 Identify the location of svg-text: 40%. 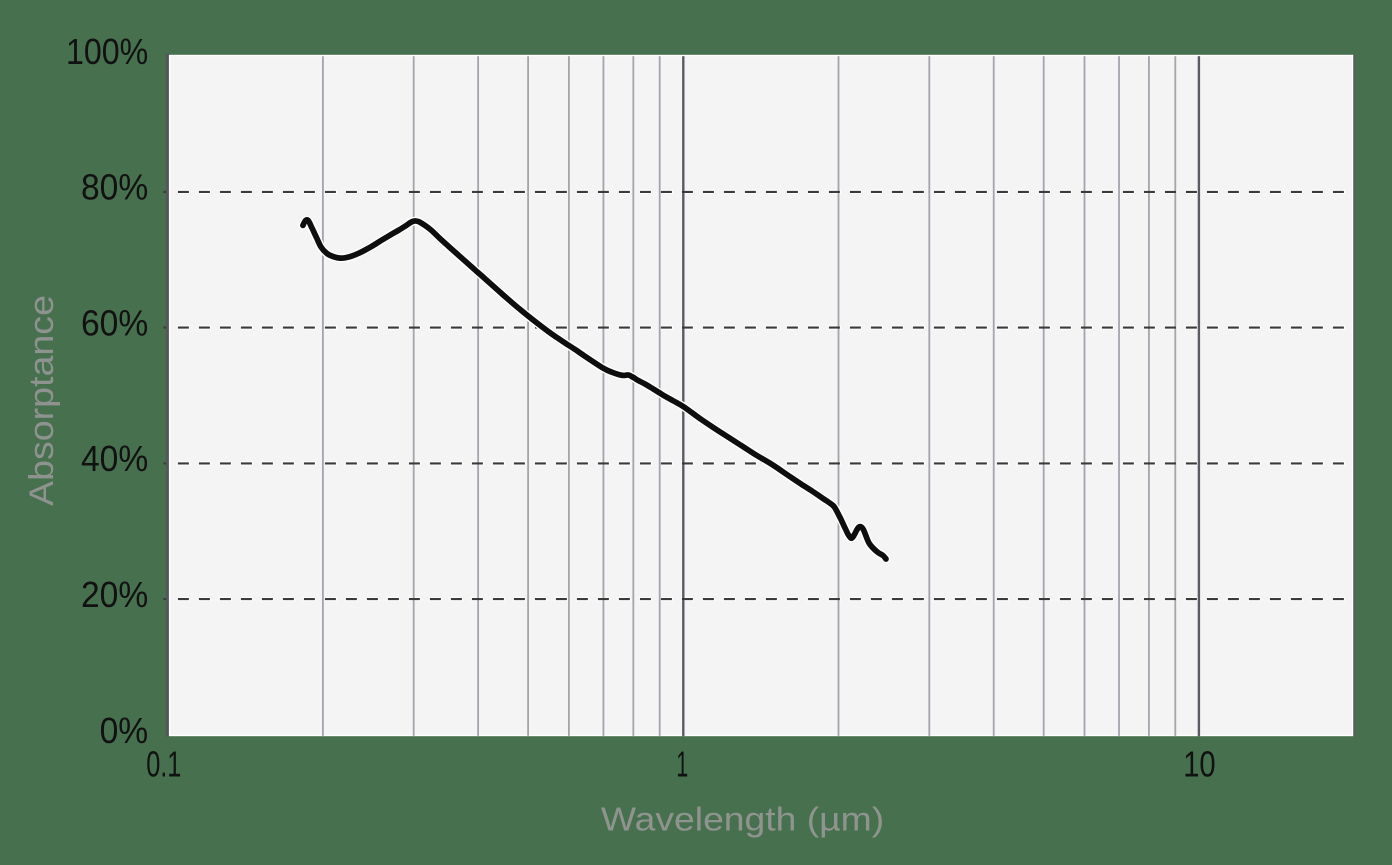
(114, 458).